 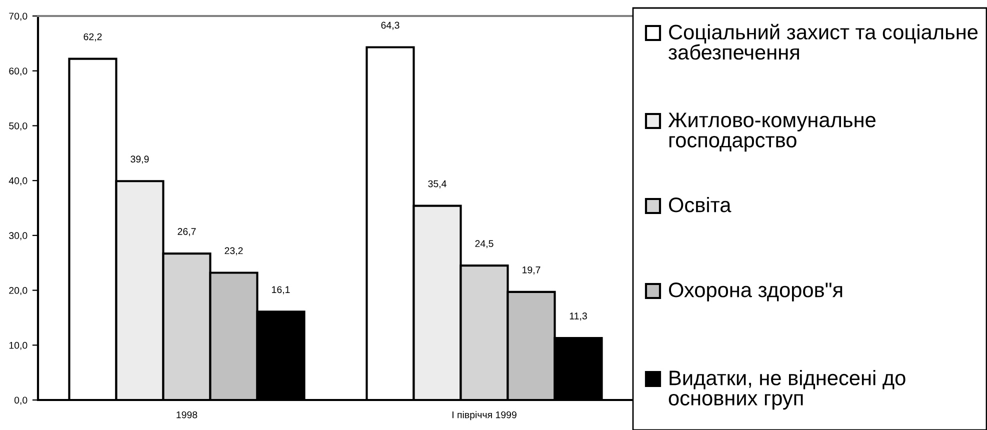 I want to click on data-label: 62,2, so click(x=93, y=37).